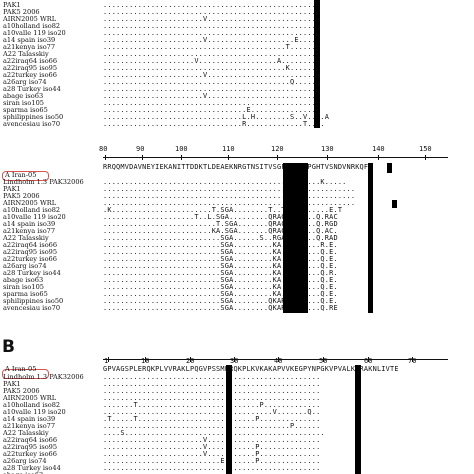 The height and width of the screenshot is (474, 474). I want to click on ruler-number: 50, so click(323, 361).